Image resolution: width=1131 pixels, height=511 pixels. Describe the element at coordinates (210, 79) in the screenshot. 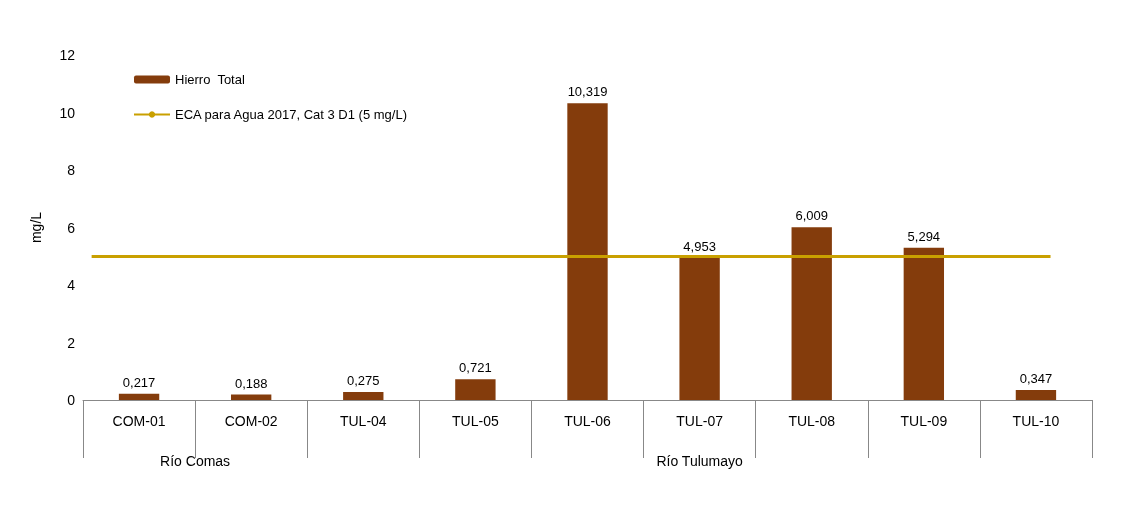

I see `legend-label: Hierro Total` at that location.